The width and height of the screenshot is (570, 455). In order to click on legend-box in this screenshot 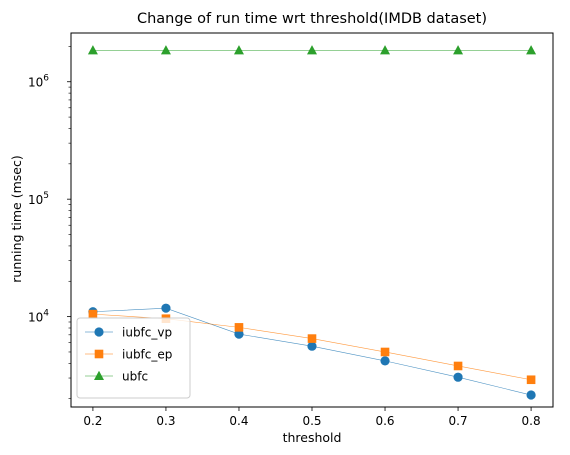, I will do `click(133, 358)`.